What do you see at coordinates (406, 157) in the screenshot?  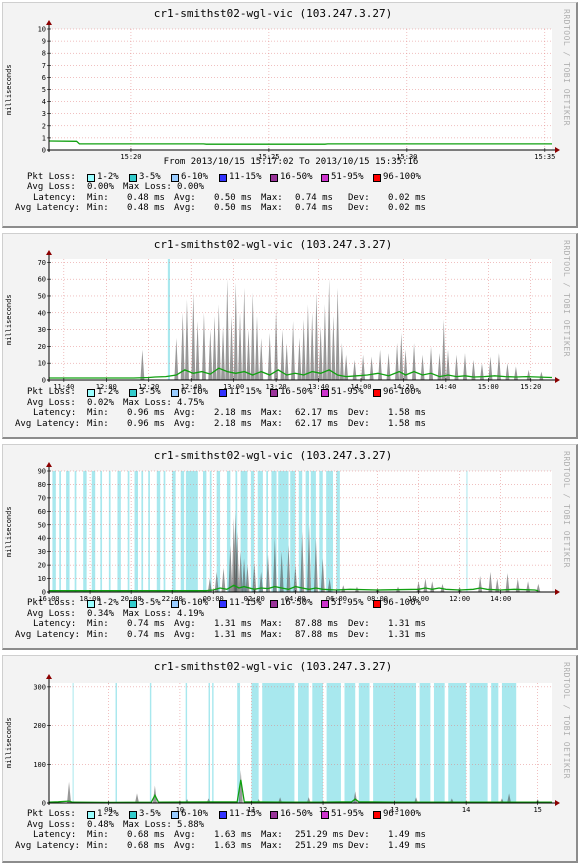 I see `x-tick-label: 15:30` at bounding box center [406, 157].